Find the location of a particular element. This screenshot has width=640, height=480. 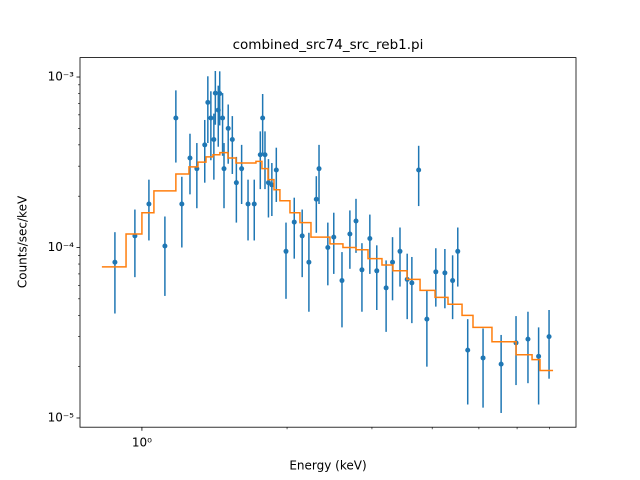

chart-title: combined_src74_src_reb1.pi is located at coordinates (328, 45).